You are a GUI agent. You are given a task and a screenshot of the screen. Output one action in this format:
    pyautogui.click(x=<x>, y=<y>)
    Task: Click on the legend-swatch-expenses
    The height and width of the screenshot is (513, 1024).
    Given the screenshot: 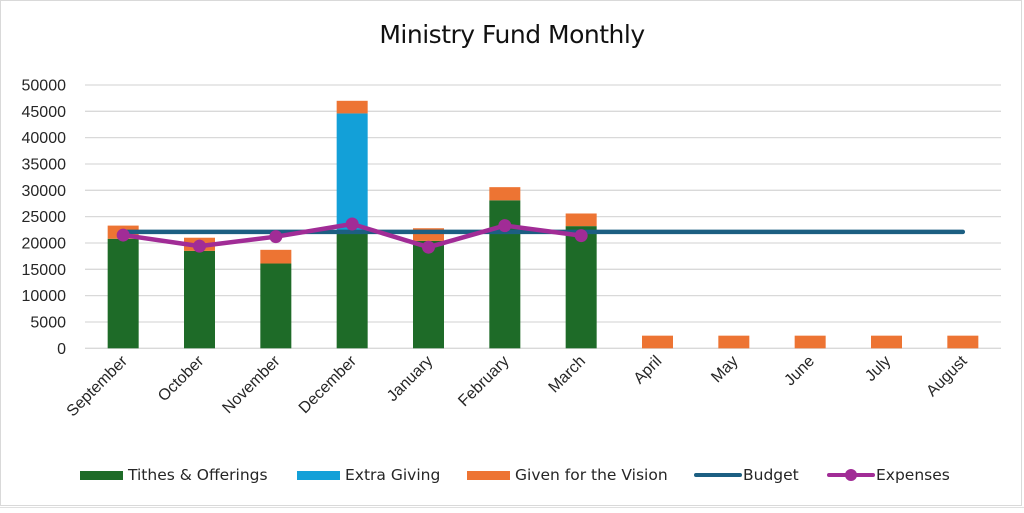 What is the action you would take?
    pyautogui.click(x=851, y=475)
    